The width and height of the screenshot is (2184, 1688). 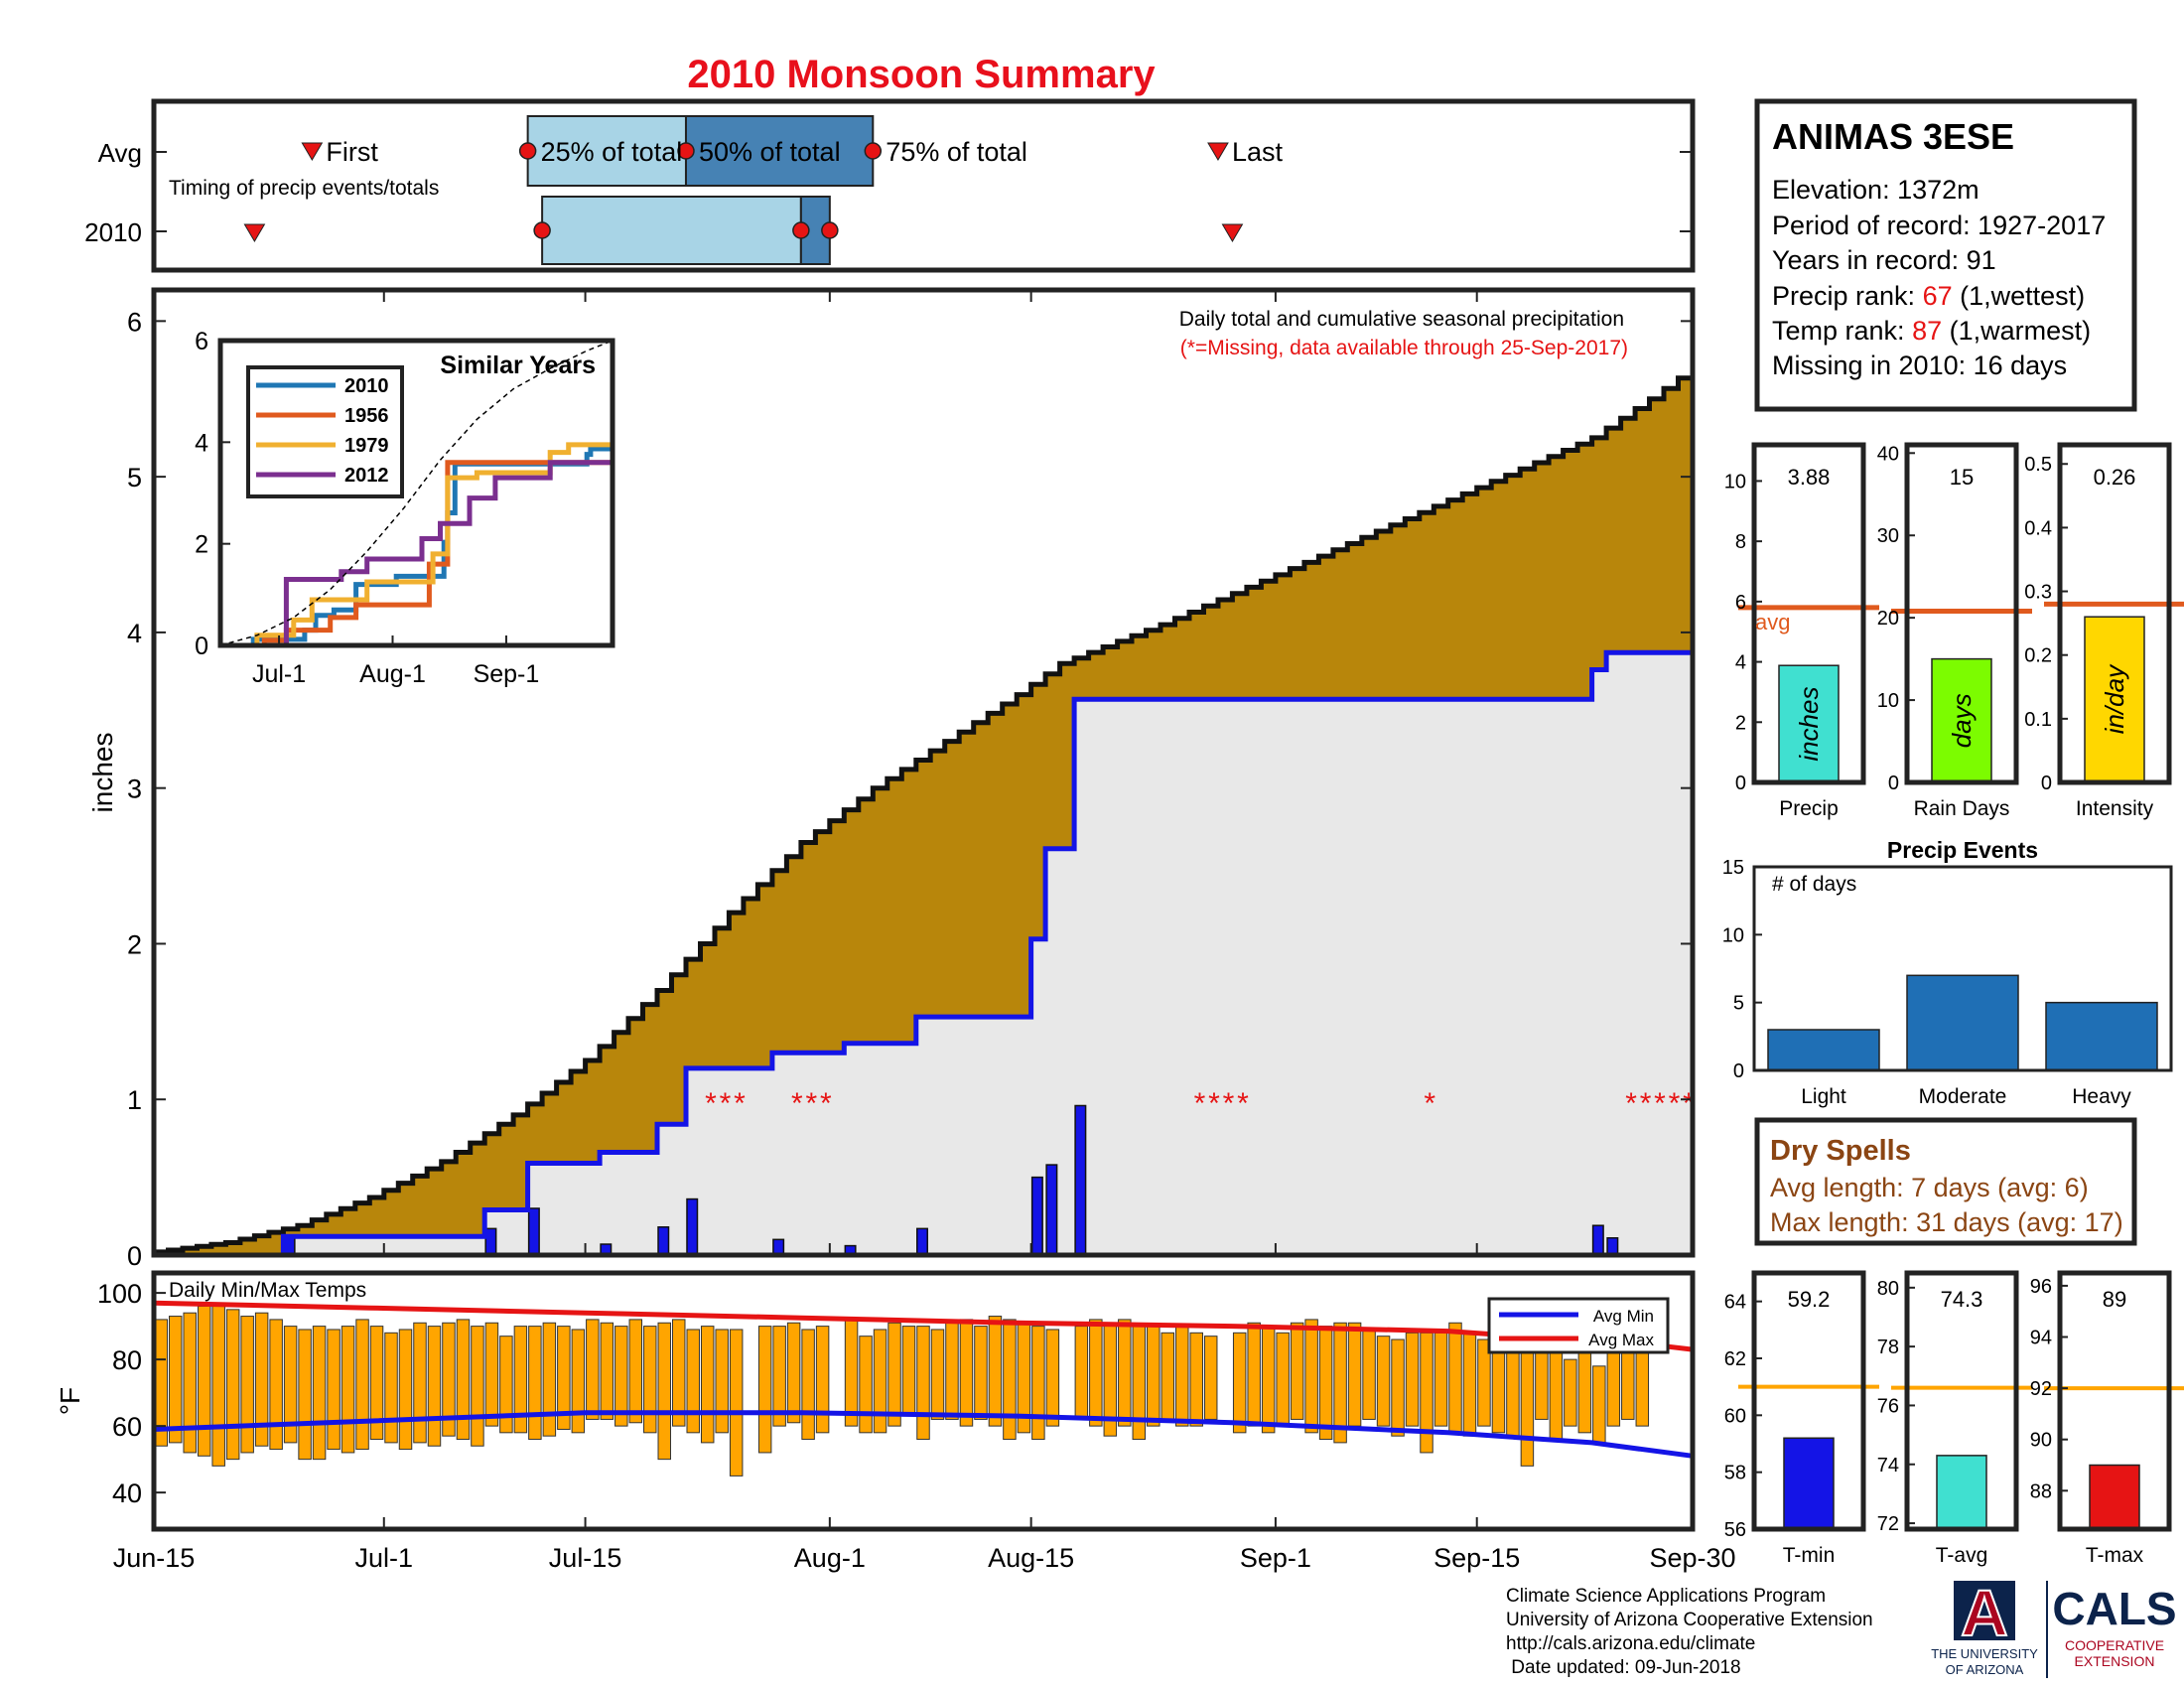 I want to click on summary-ytick-label: 20, so click(x=1888, y=619).